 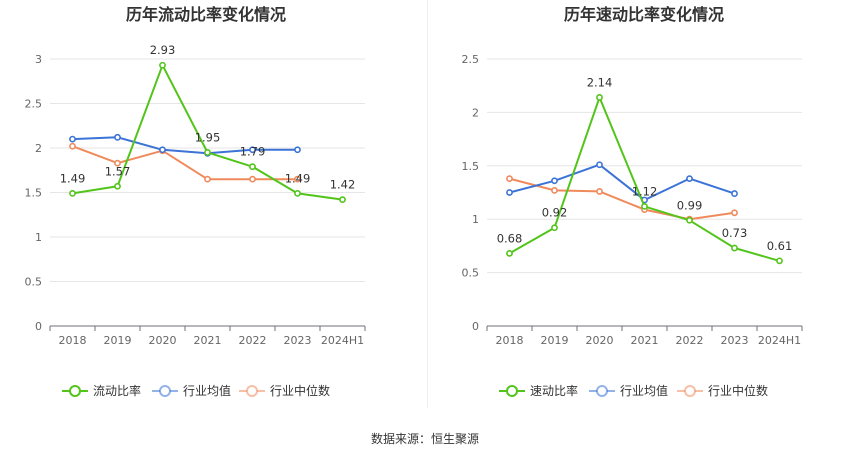 I want to click on data-label: 1.79, so click(x=253, y=152).